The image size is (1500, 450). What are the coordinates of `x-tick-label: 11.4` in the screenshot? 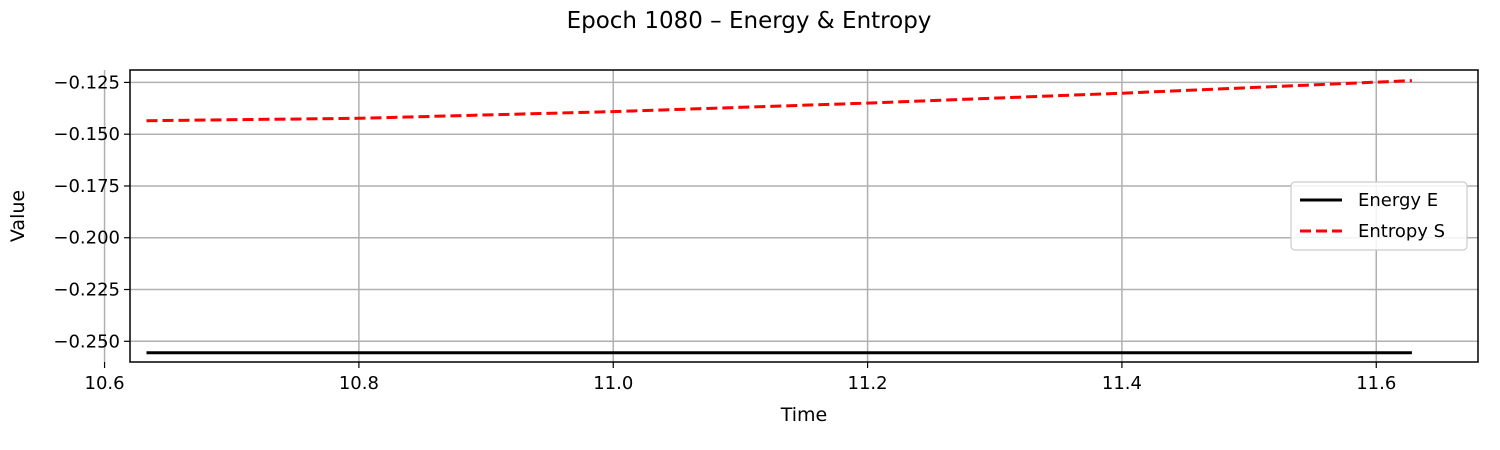 It's located at (1122, 383).